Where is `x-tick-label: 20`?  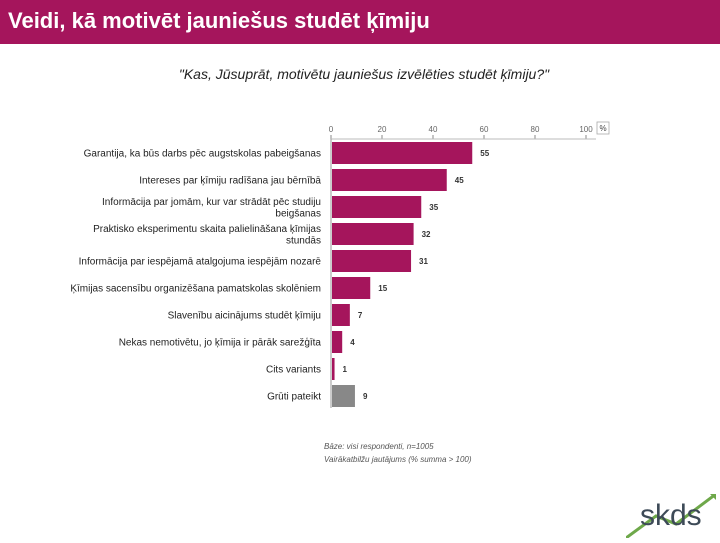
x-tick-label: 20 is located at coordinates (382, 129).